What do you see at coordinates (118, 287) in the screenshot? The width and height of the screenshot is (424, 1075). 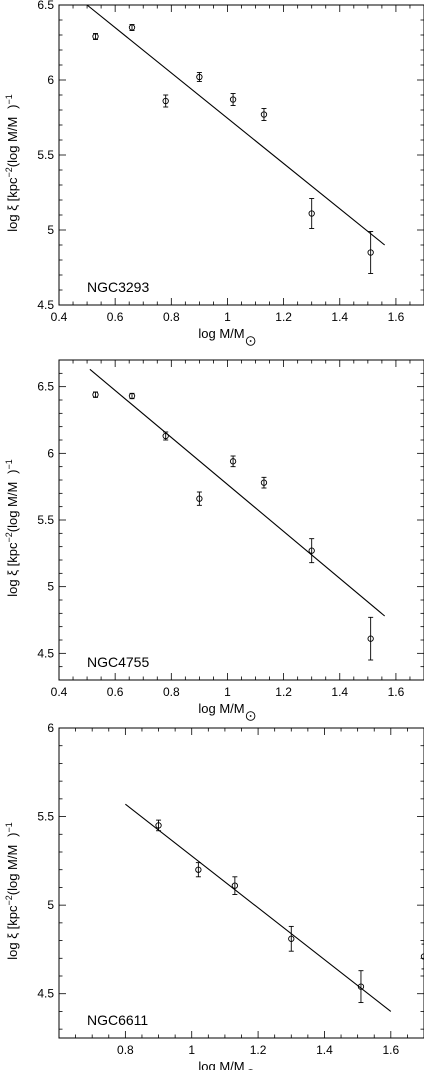 I see `cluster-label: NGC3293` at bounding box center [118, 287].